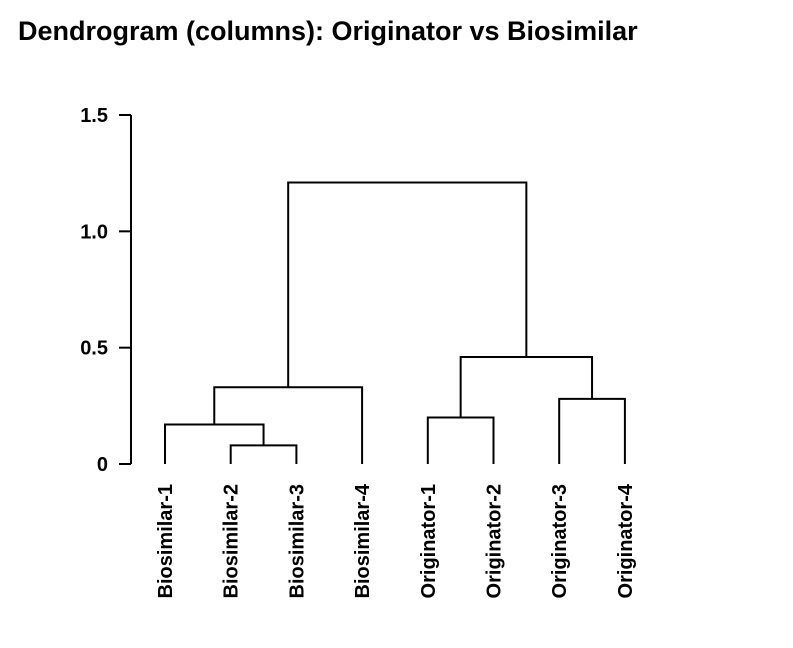 Image resolution: width=793 pixels, height=648 pixels. What do you see at coordinates (94, 349) in the screenshot?
I see `y-tick-label: 0.5` at bounding box center [94, 349].